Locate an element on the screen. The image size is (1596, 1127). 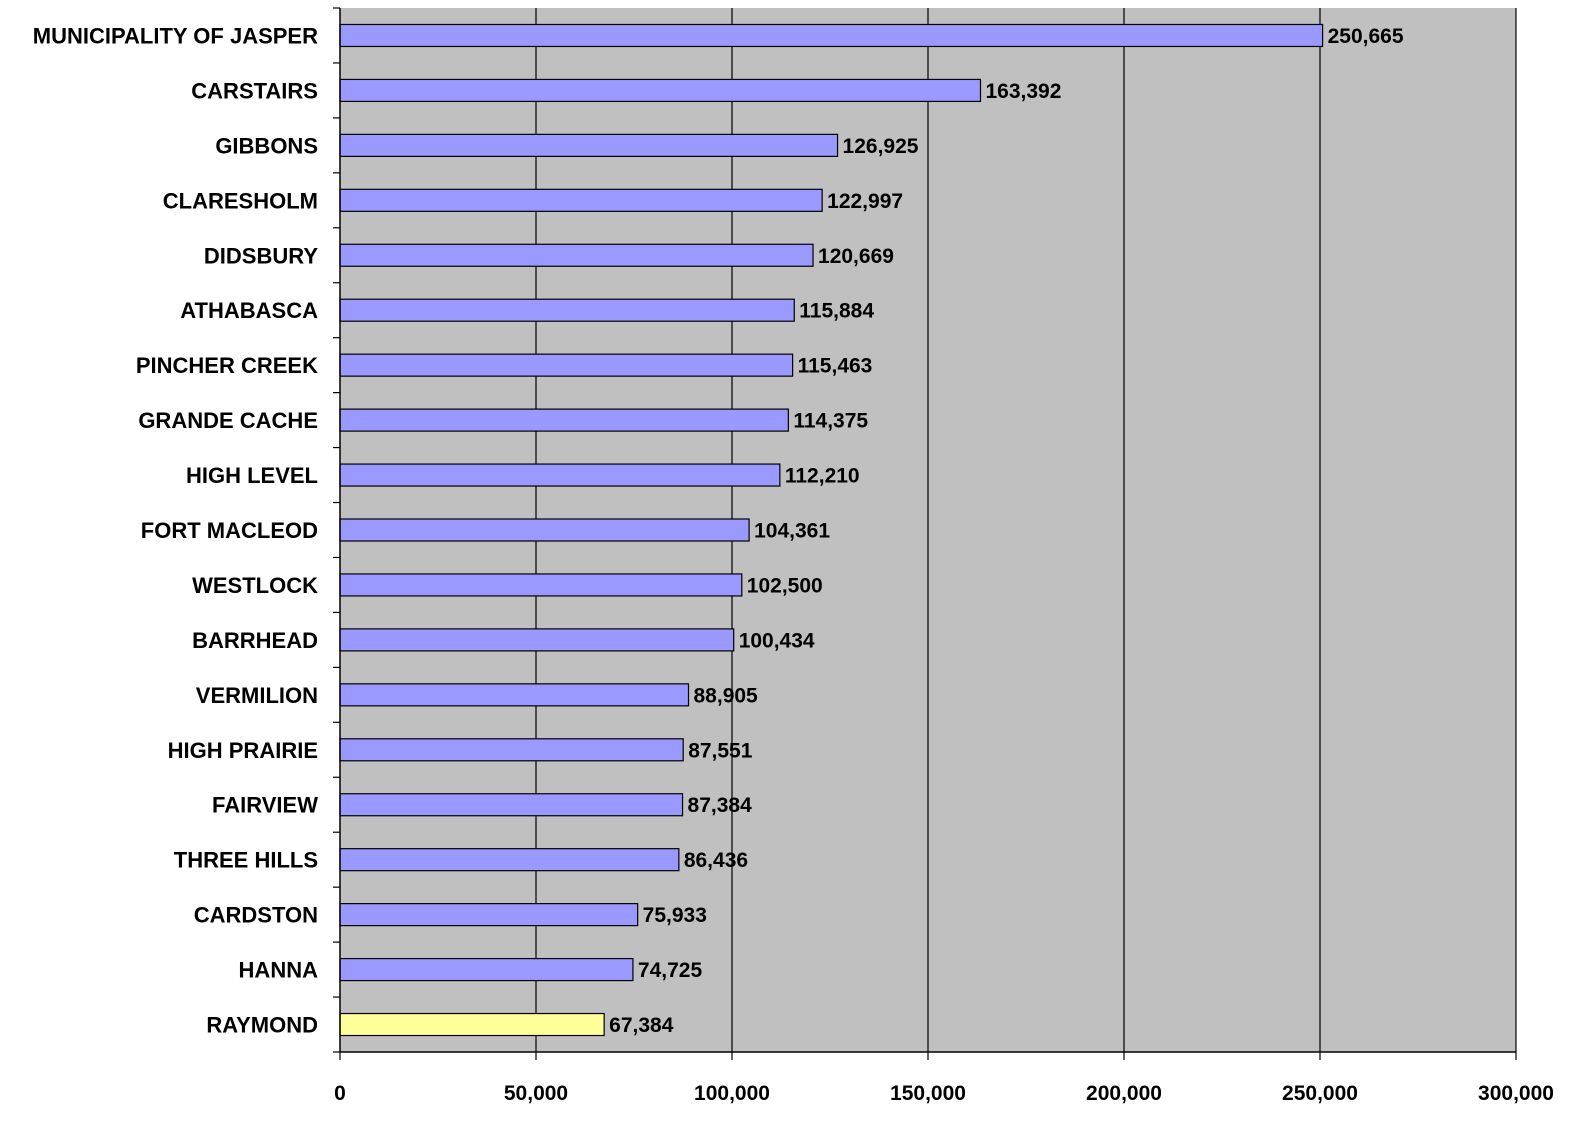
category-label: CLARESHOLM is located at coordinates (240, 200).